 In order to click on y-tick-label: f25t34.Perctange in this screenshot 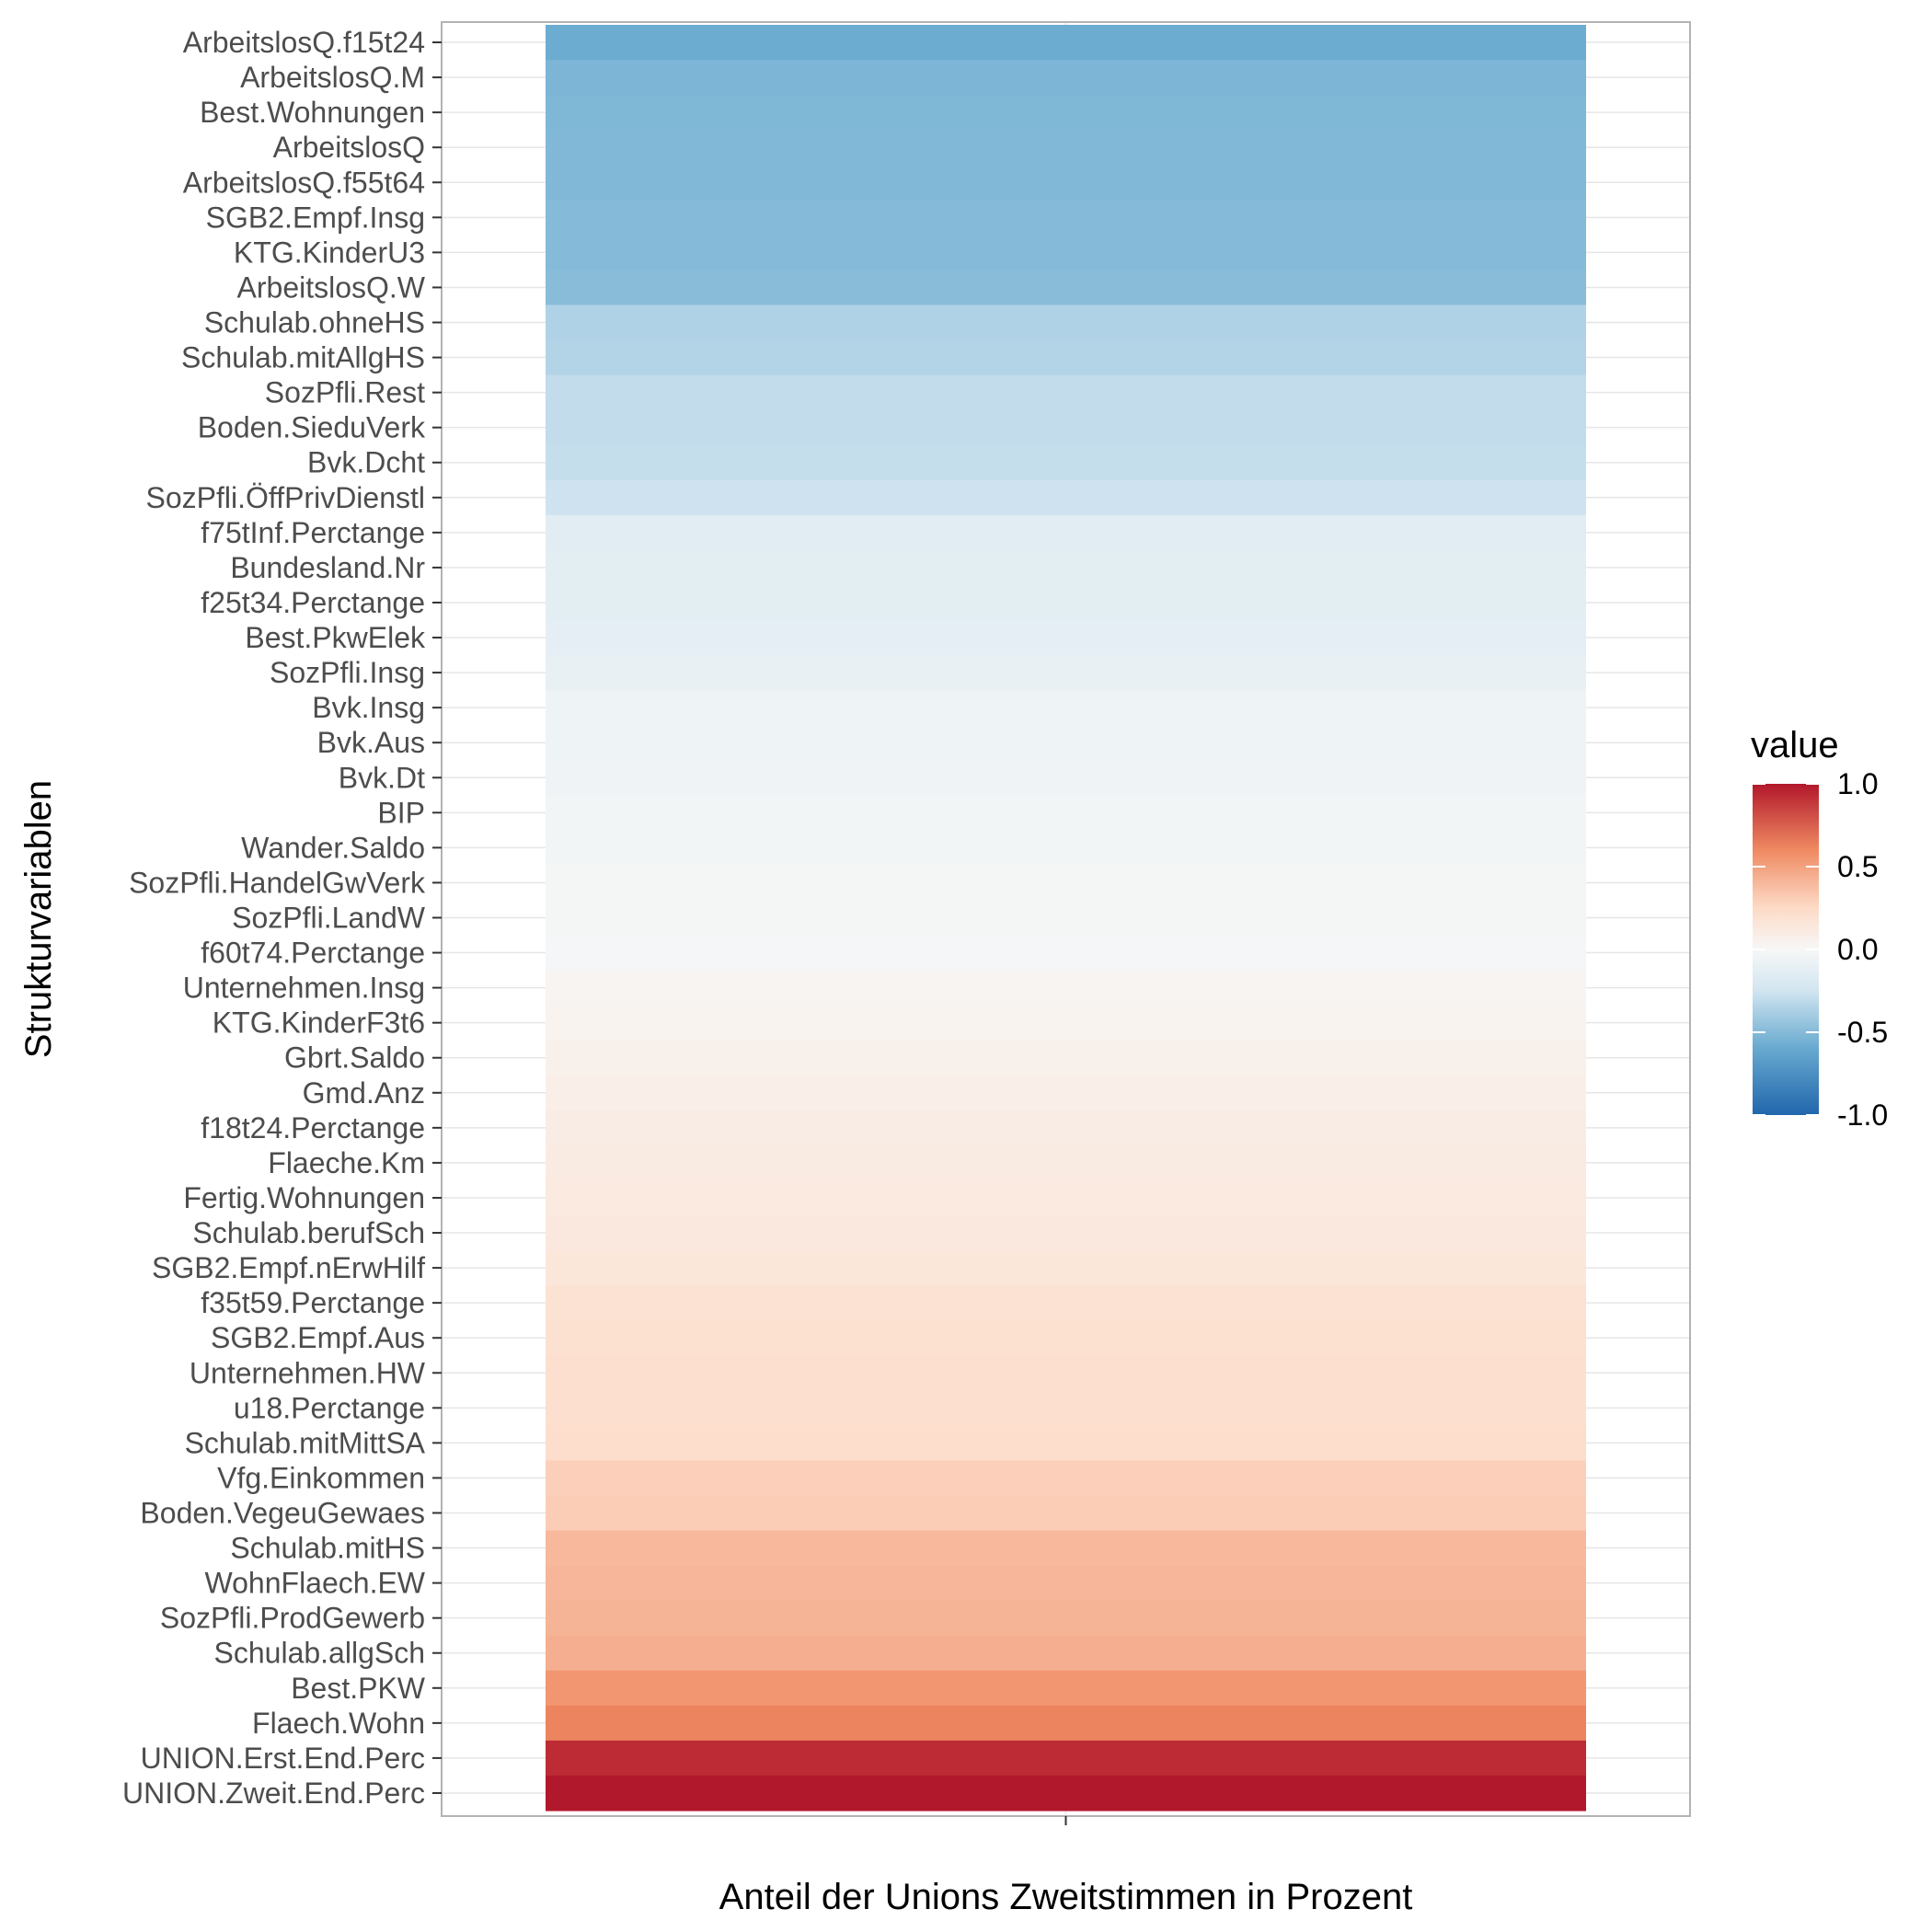, I will do `click(313, 602)`.